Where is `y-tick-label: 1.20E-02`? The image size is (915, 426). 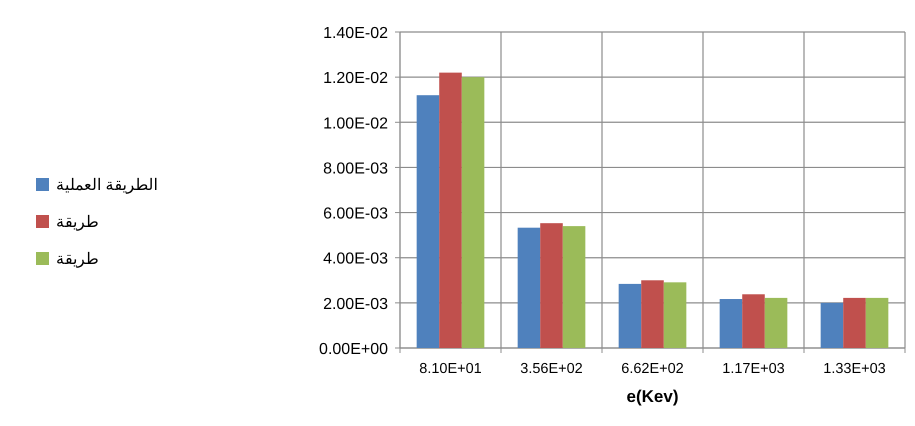
y-tick-label: 1.20E-02 is located at coordinates (355, 79).